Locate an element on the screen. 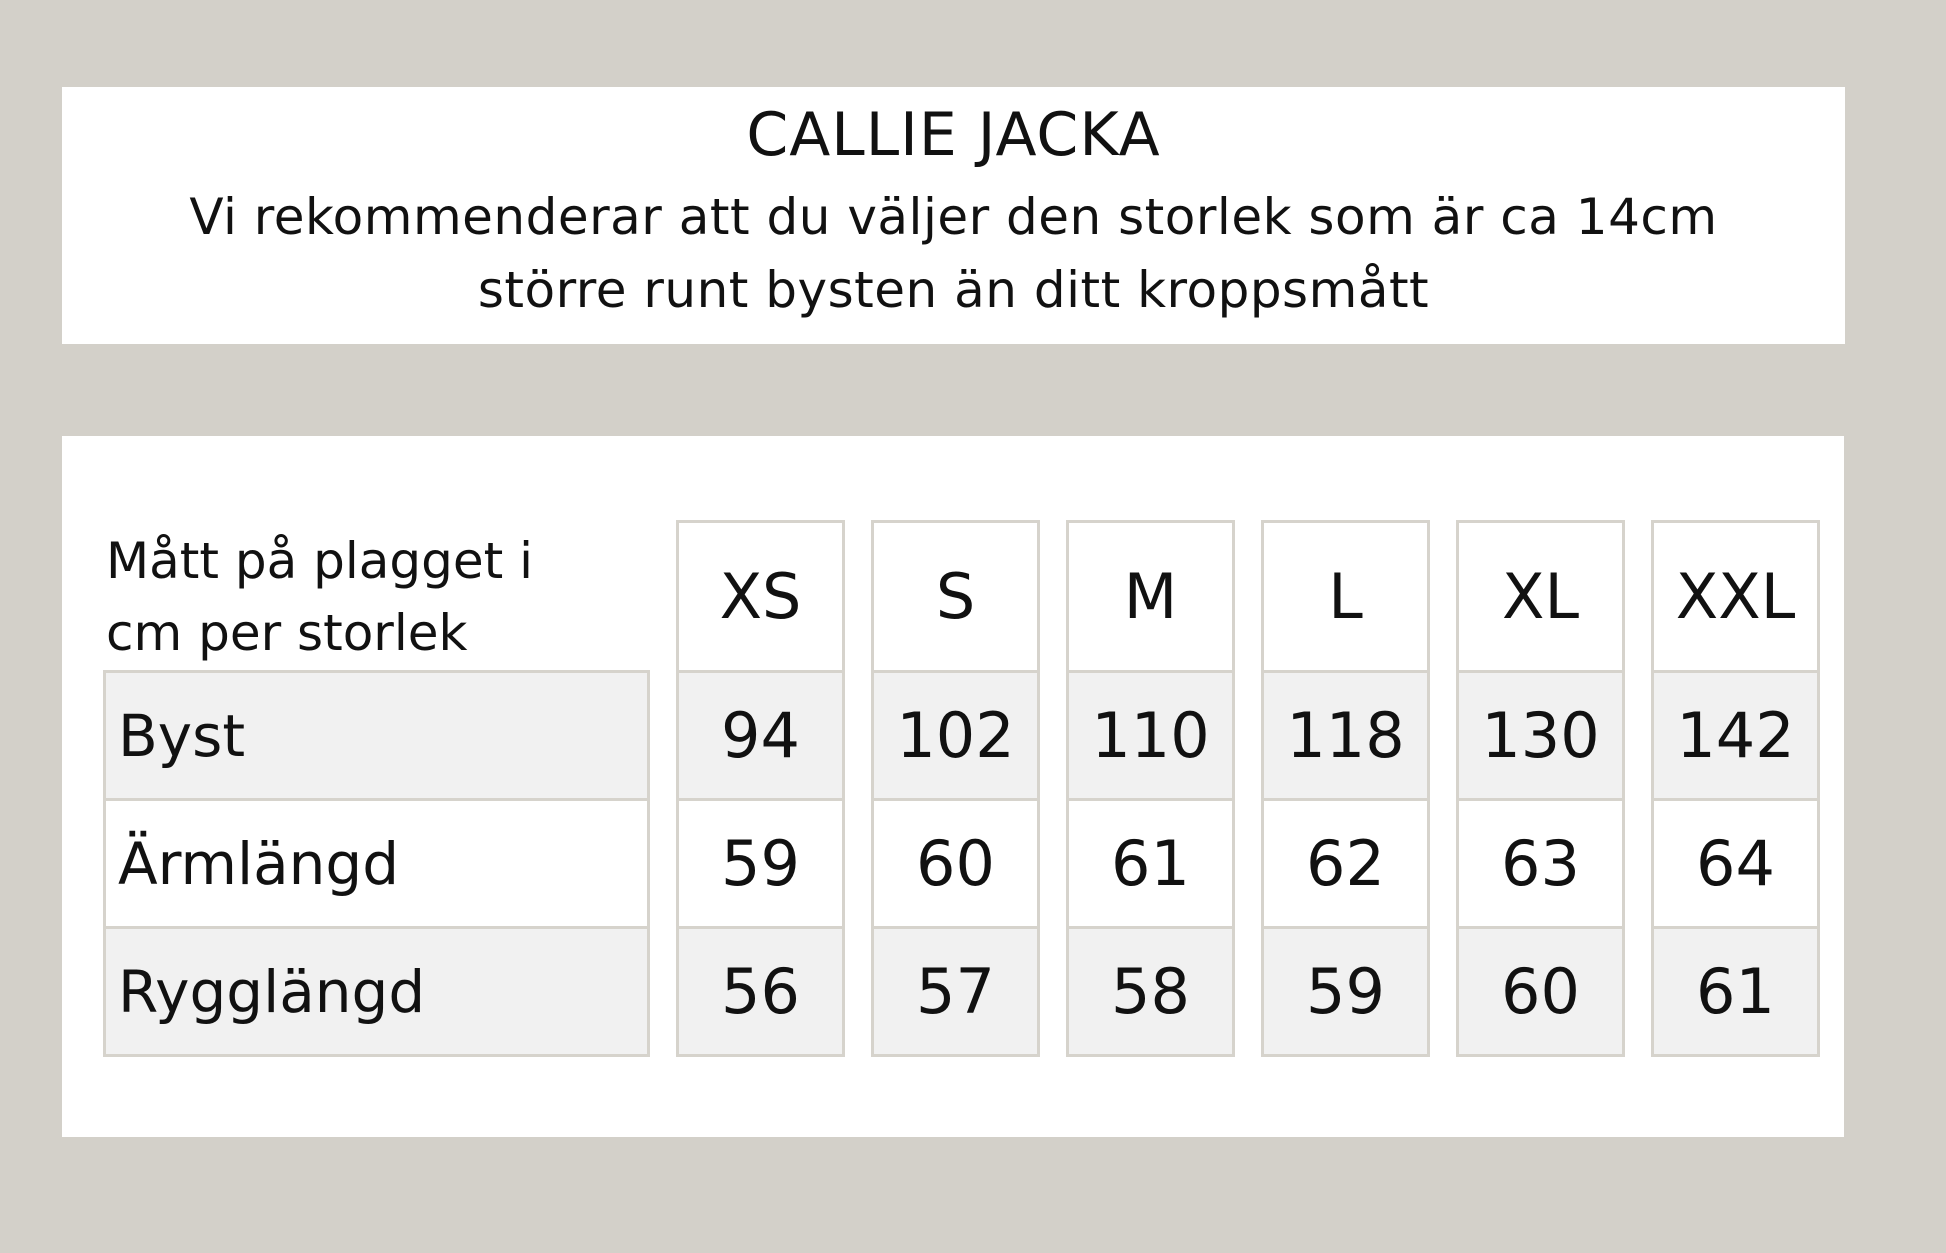 This screenshot has width=1946, height=1253. measurement-cell: 62 is located at coordinates (1345, 863).